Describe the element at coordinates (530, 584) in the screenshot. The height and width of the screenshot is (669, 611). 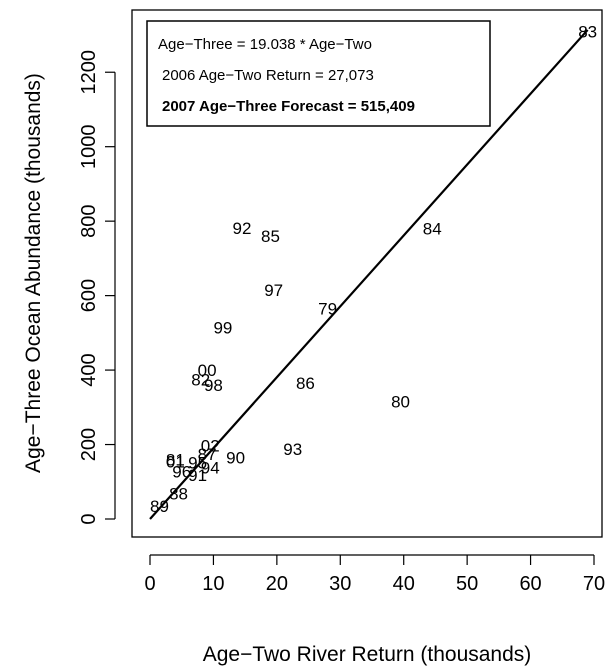
I see `x-tick-label: 60` at that location.